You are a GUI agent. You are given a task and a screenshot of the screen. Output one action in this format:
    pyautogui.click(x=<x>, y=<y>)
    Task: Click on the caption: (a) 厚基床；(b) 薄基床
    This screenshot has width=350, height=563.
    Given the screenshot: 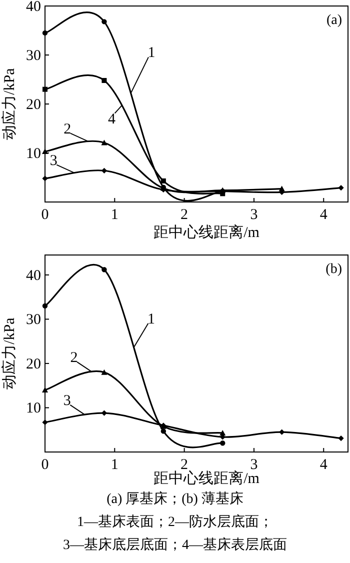 What is the action you would take?
    pyautogui.click(x=175, y=499)
    